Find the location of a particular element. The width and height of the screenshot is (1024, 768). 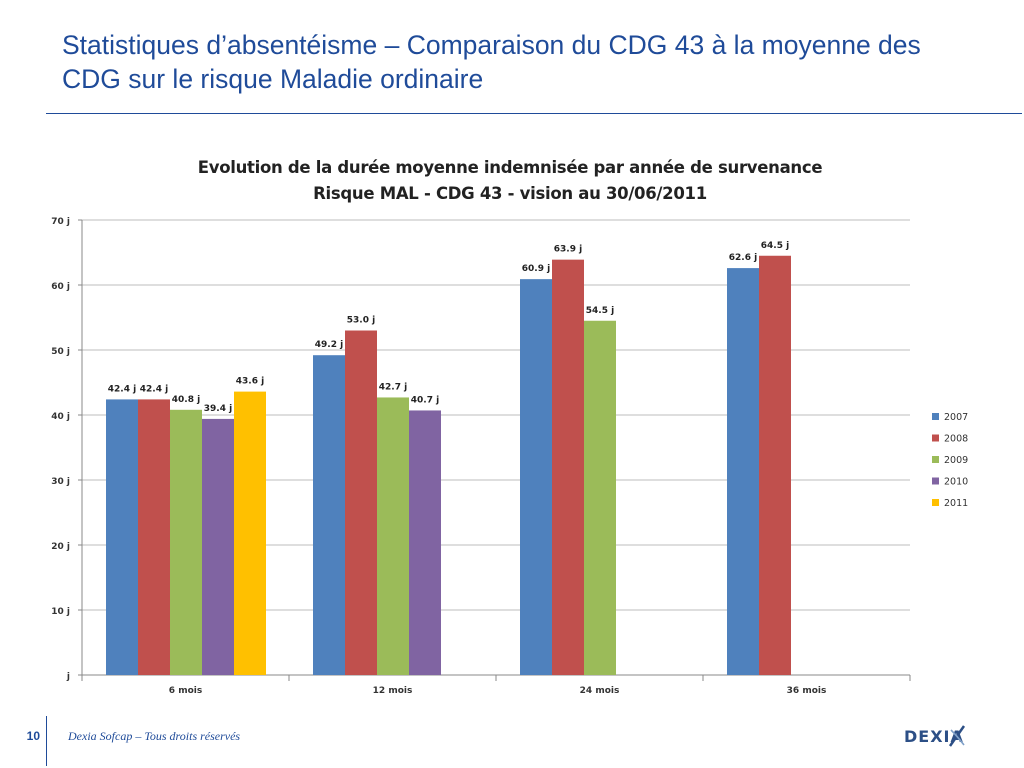

legend-label-2009: 2009 is located at coordinates (956, 460).